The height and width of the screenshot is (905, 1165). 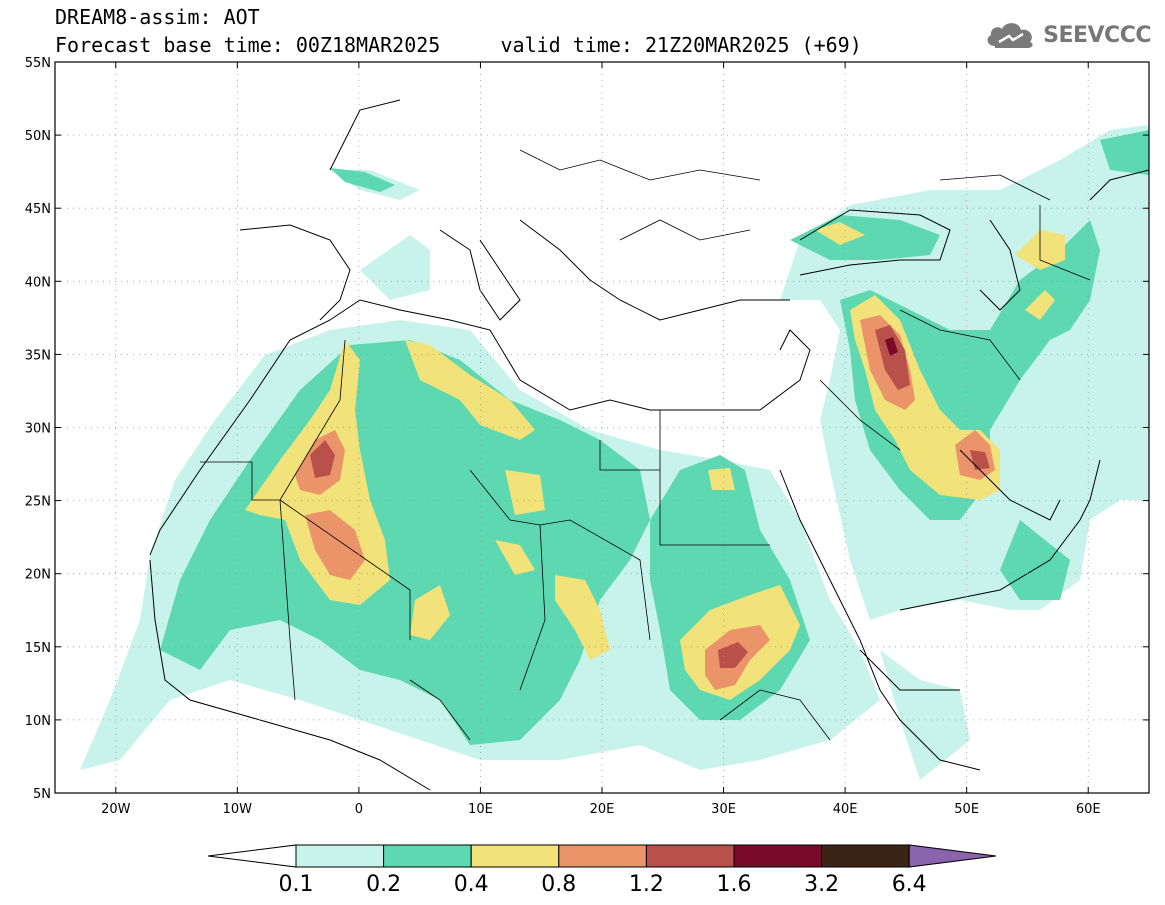 I want to click on colorbar, so click(x=602, y=856).